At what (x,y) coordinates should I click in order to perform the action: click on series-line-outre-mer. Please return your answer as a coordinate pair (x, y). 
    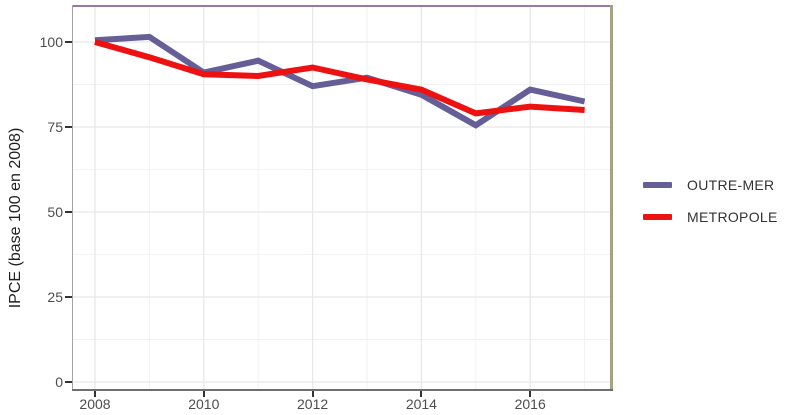
    Looking at the image, I should click on (340, 81).